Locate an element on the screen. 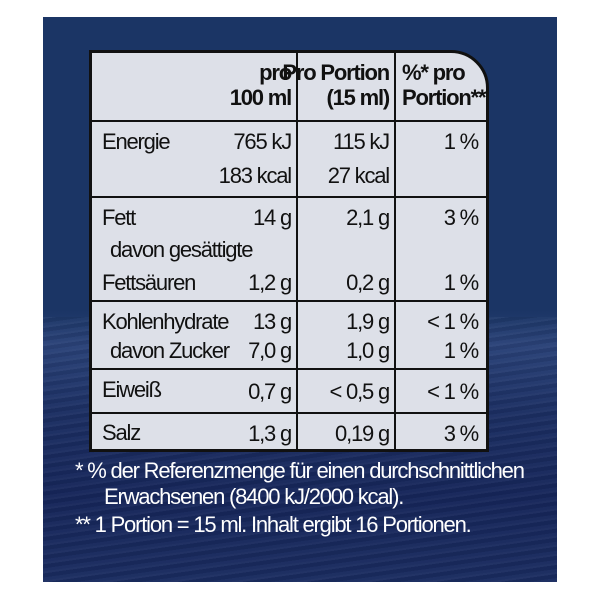 This screenshot has width=600, height=600. eiweiss-percent: < 1 % is located at coordinates (453, 391).